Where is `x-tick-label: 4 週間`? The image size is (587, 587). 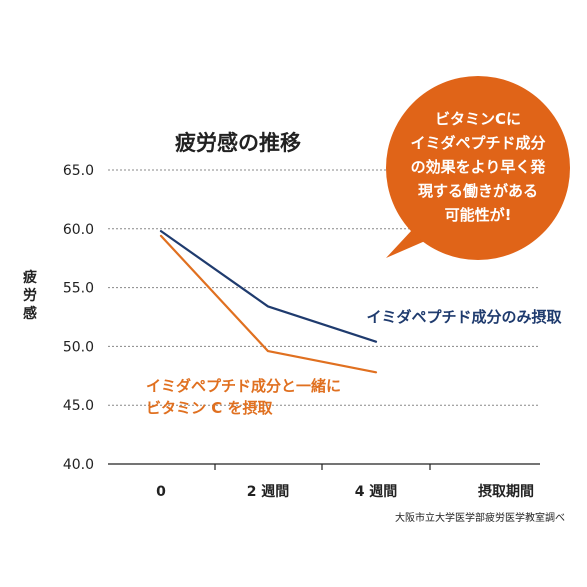 x-tick-label: 4 週間 is located at coordinates (376, 492).